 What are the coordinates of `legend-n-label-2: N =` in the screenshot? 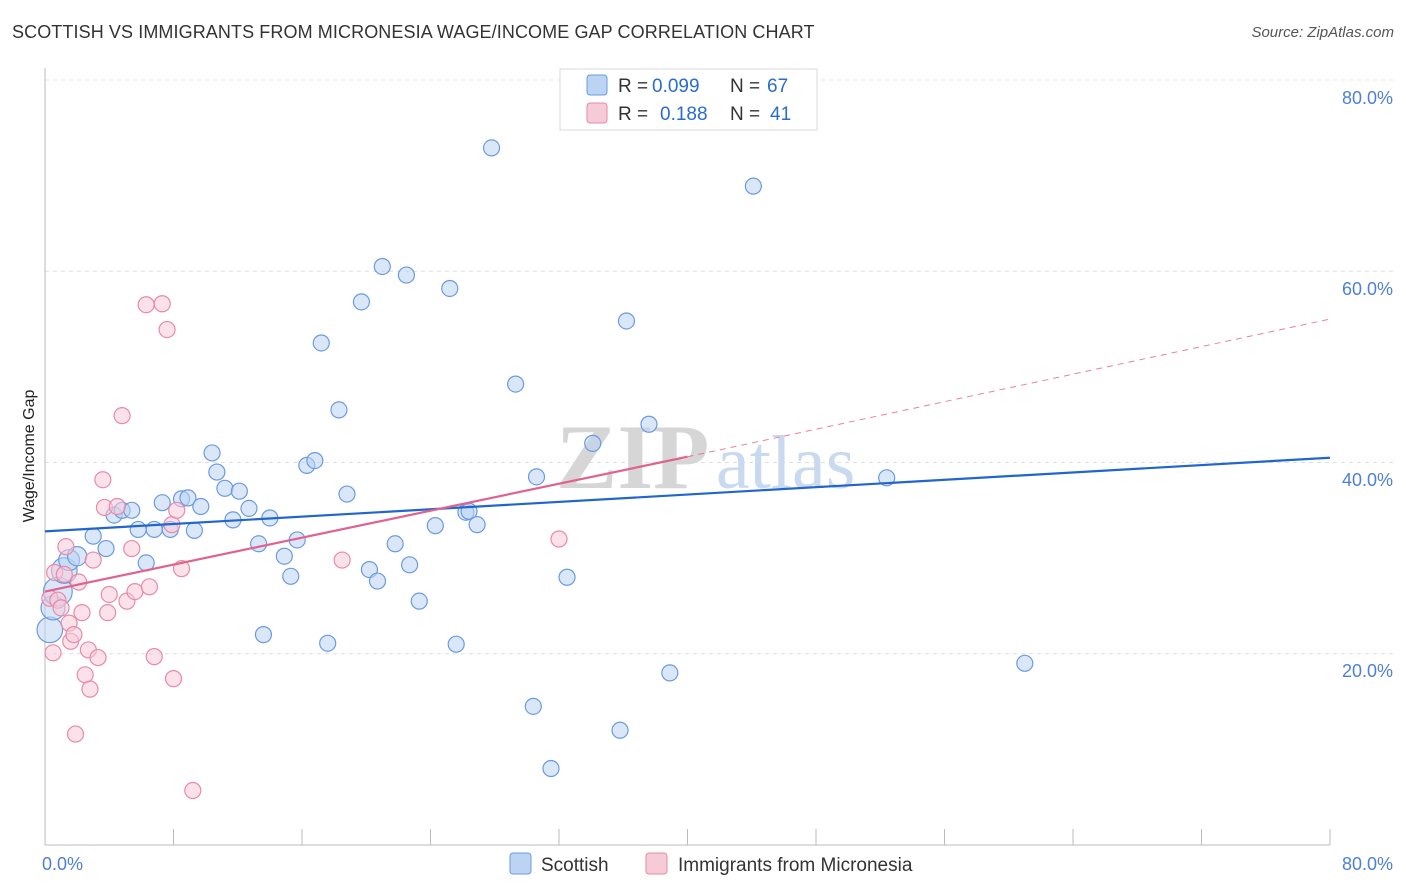 It's located at (745, 114).